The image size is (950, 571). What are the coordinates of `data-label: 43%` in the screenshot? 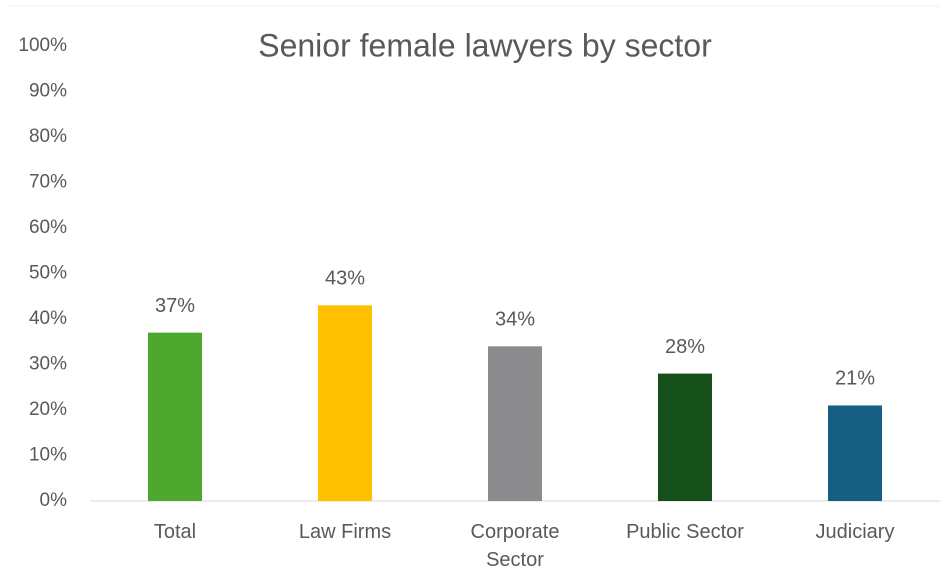 It's located at (345, 279).